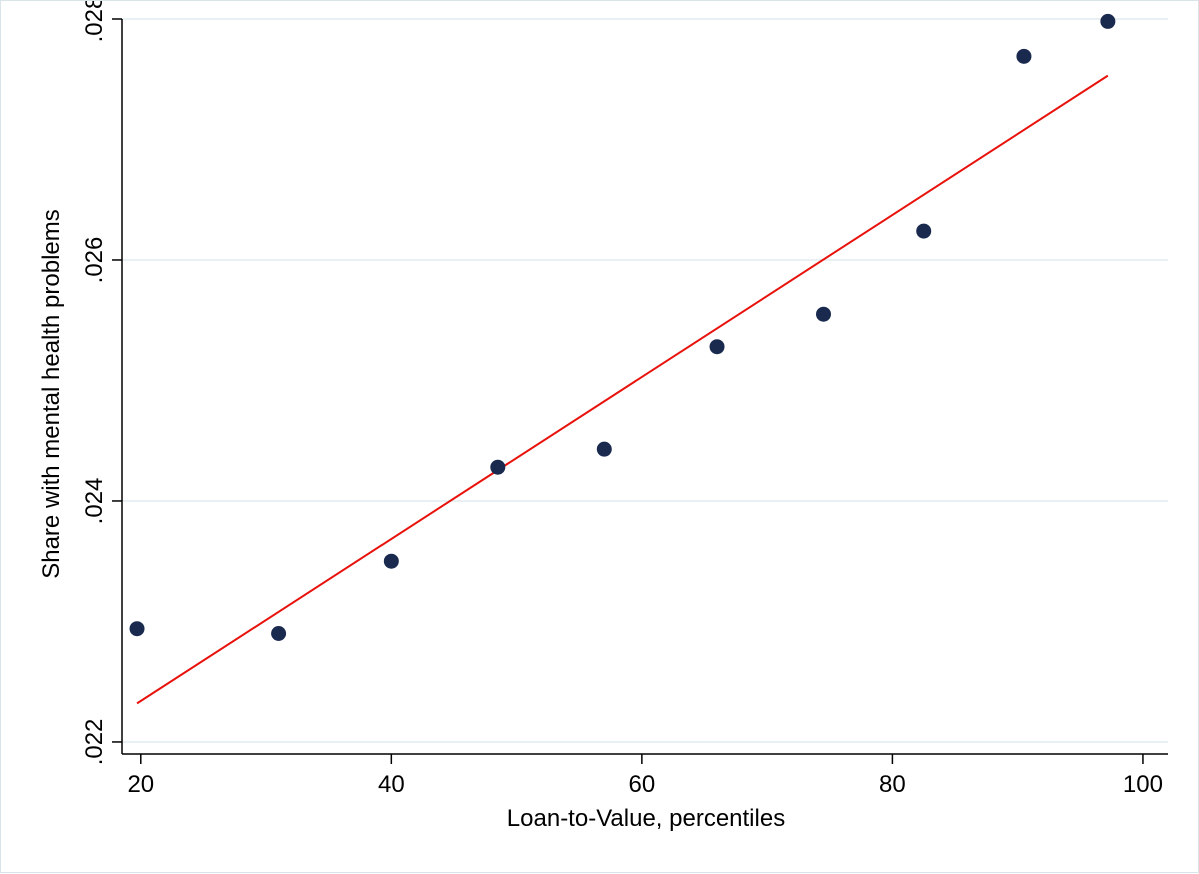 Image resolution: width=1199 pixels, height=874 pixels. Describe the element at coordinates (94, 260) in the screenshot. I see `y-tick-label: .026` at that location.